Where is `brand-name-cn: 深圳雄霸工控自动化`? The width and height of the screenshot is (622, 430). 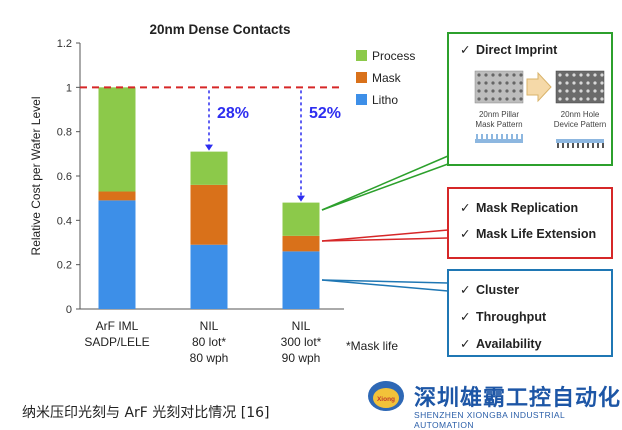
brand-name-cn: 深圳雄霸工控自动化 is located at coordinates (518, 398).